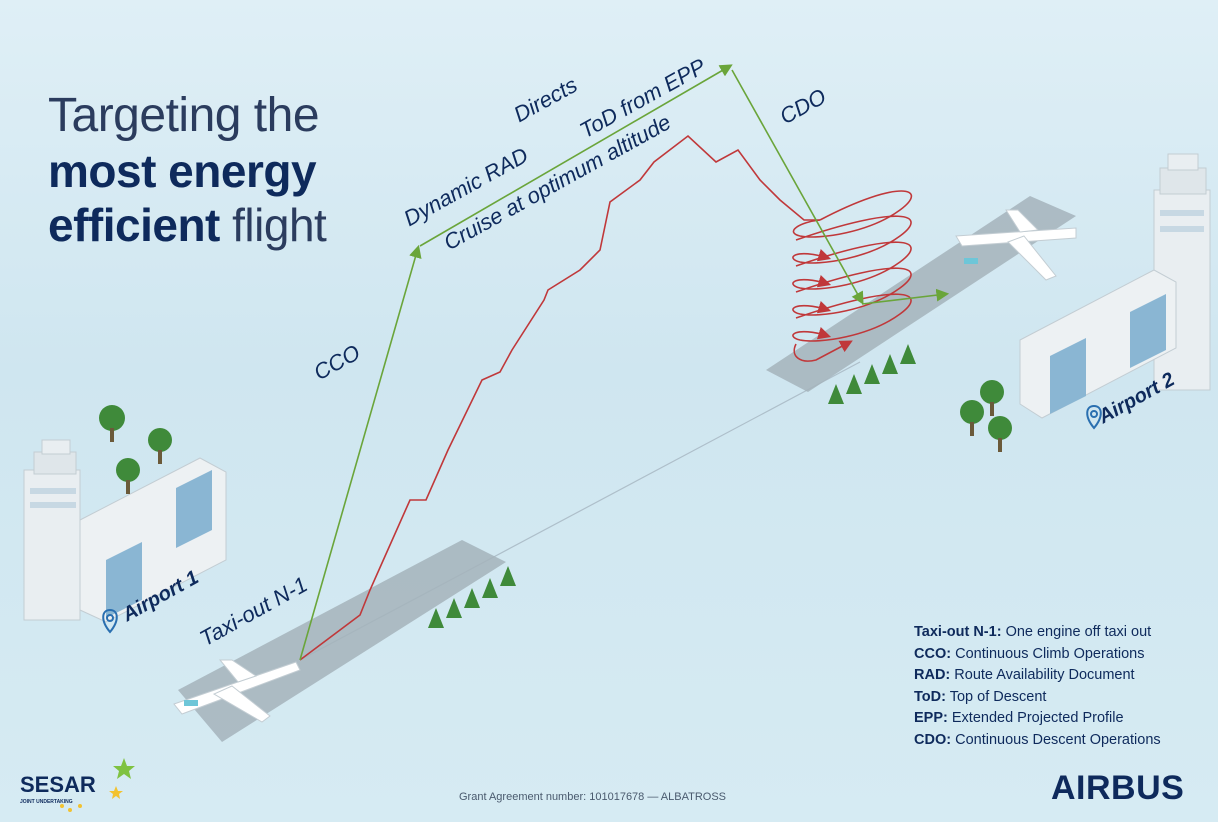 The height and width of the screenshot is (822, 1218). Describe the element at coordinates (1019, 718) in the screenshot. I see `legend-row: EPP: Extended Projected Profile` at that location.